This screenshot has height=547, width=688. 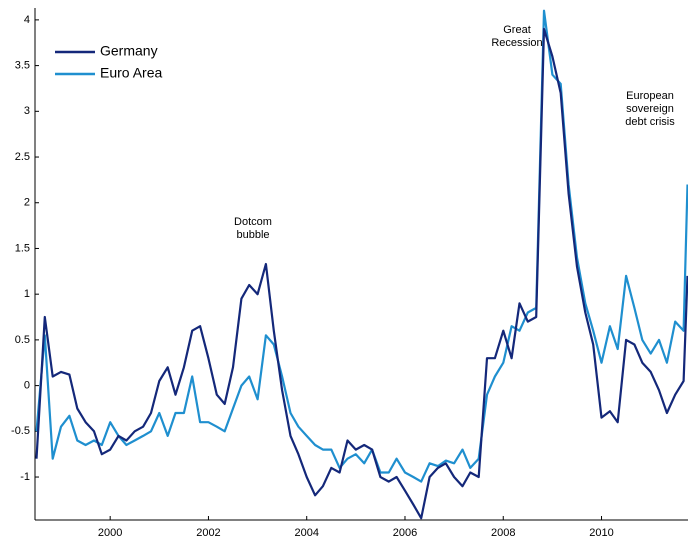 What do you see at coordinates (253, 222) in the screenshot?
I see `annotation: Dotcom` at bounding box center [253, 222].